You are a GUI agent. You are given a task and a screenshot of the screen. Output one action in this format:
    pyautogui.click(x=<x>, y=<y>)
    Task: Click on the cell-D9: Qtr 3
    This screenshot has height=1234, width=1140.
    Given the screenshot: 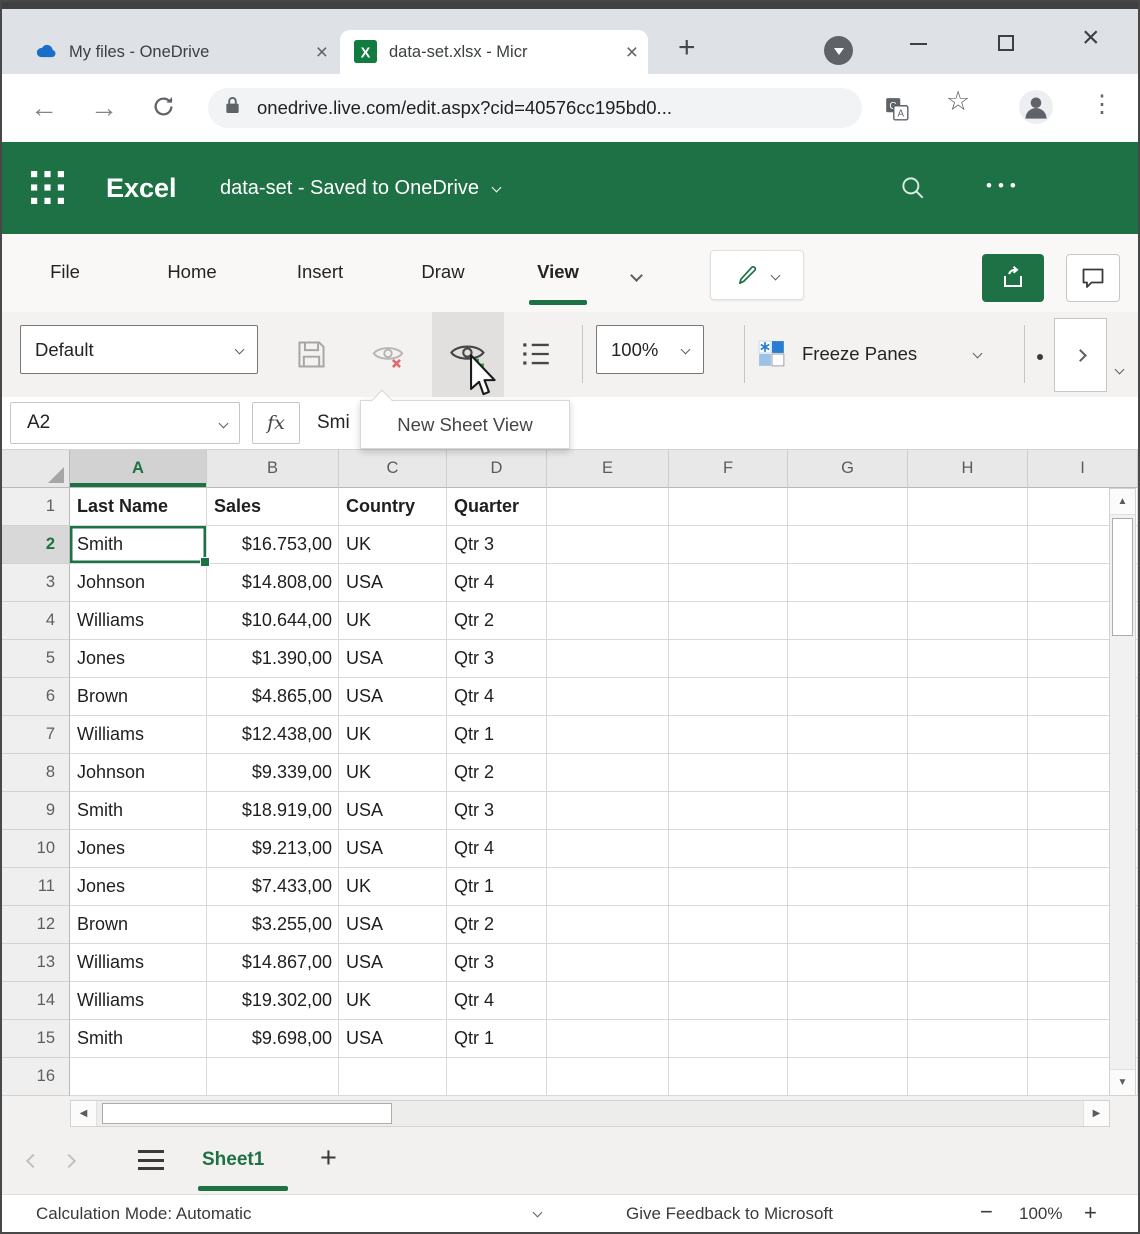 What is the action you would take?
    pyautogui.click(x=497, y=811)
    